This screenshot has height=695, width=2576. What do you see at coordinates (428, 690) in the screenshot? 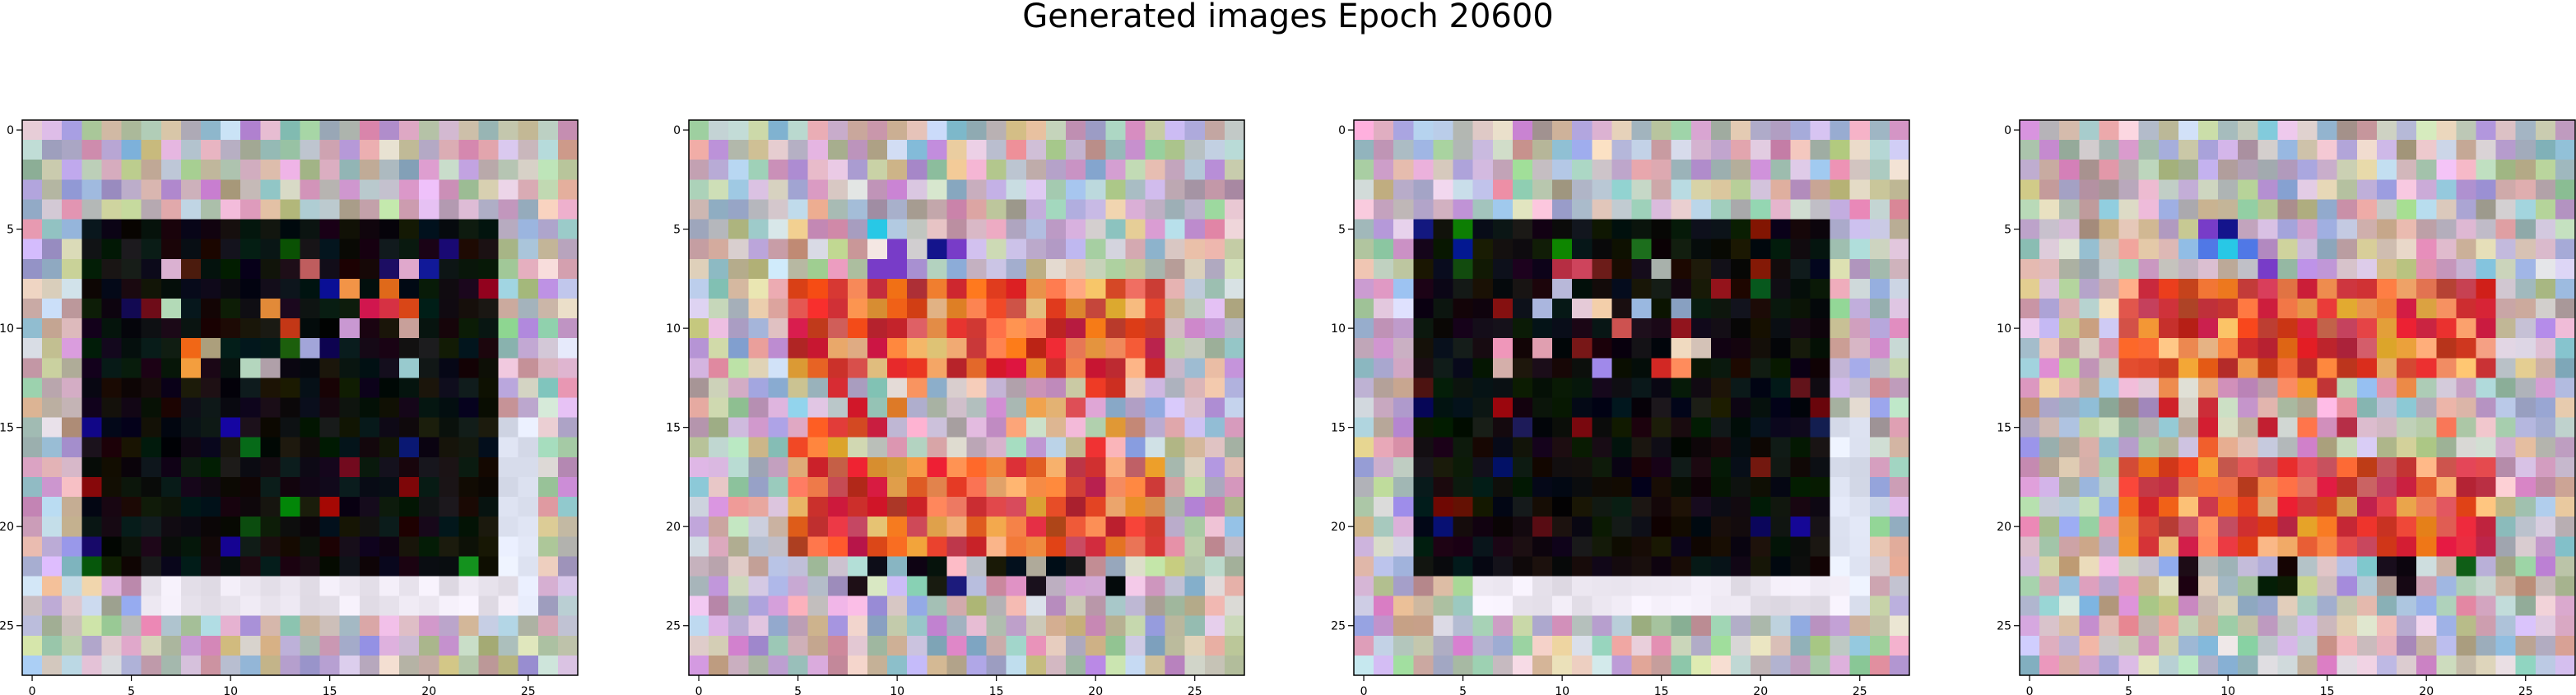
I see `x-tick-label: 20` at bounding box center [428, 690].